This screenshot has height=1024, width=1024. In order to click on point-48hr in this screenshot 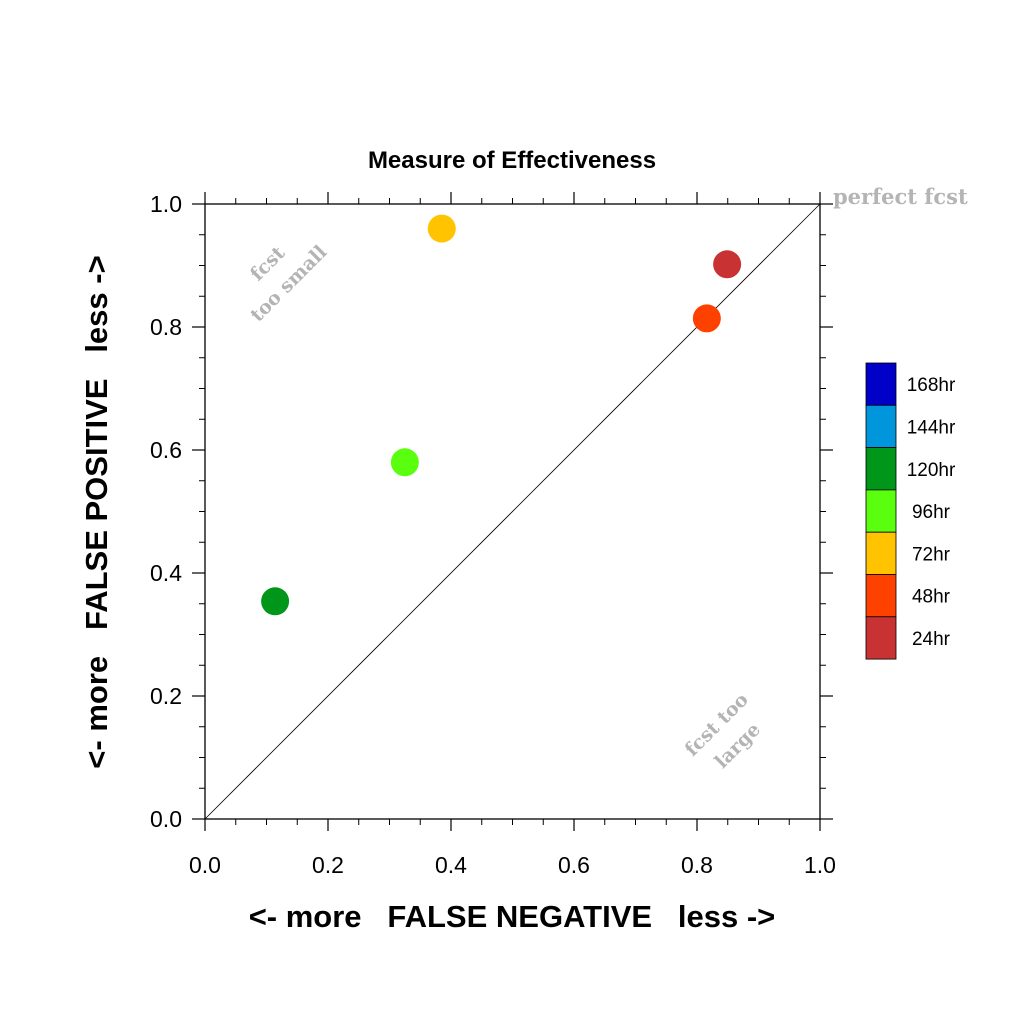, I will do `click(706, 318)`.